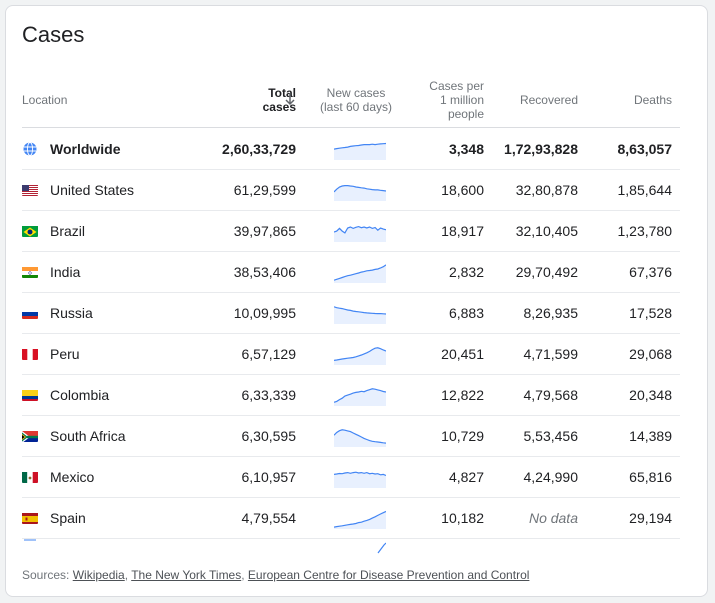 The image size is (715, 603). I want to click on location-name: Peru, so click(65, 354).